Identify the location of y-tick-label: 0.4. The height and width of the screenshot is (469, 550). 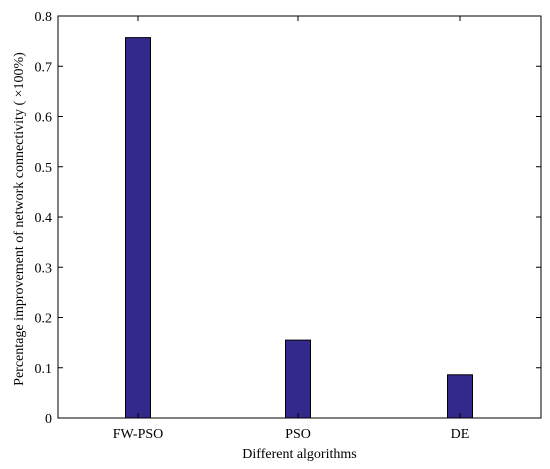
(44, 218).